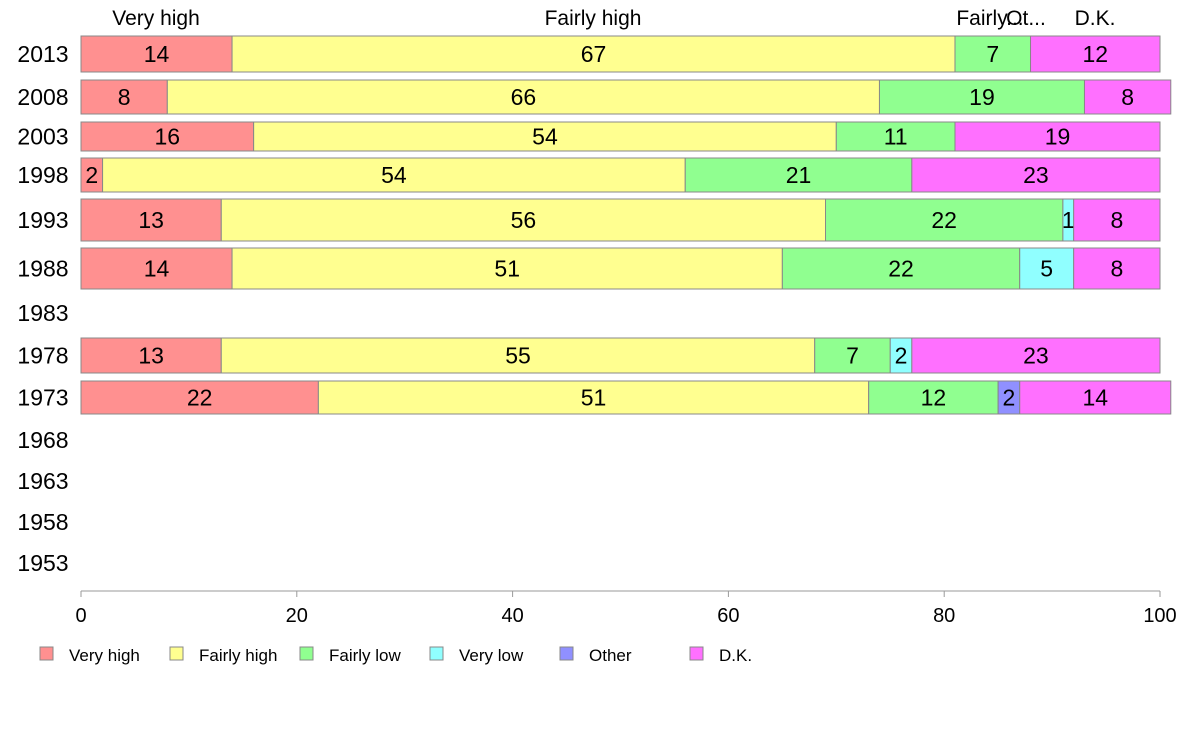  I want to click on bar-value-label: 11, so click(896, 137).